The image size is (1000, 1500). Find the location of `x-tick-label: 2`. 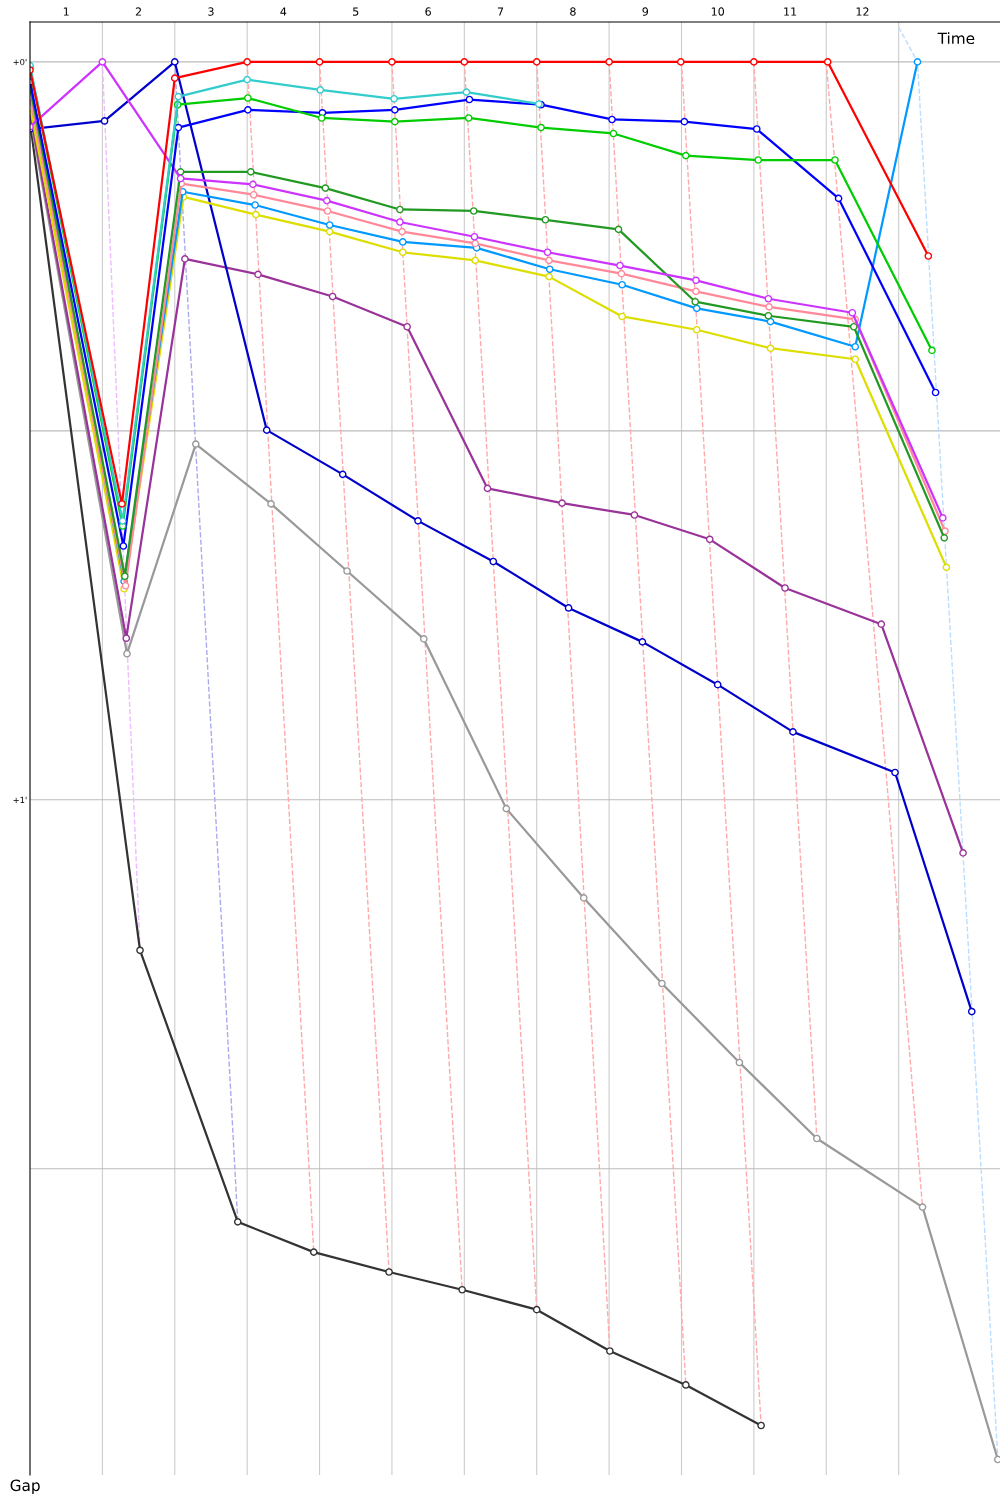

x-tick-label: 2 is located at coordinates (138, 11).